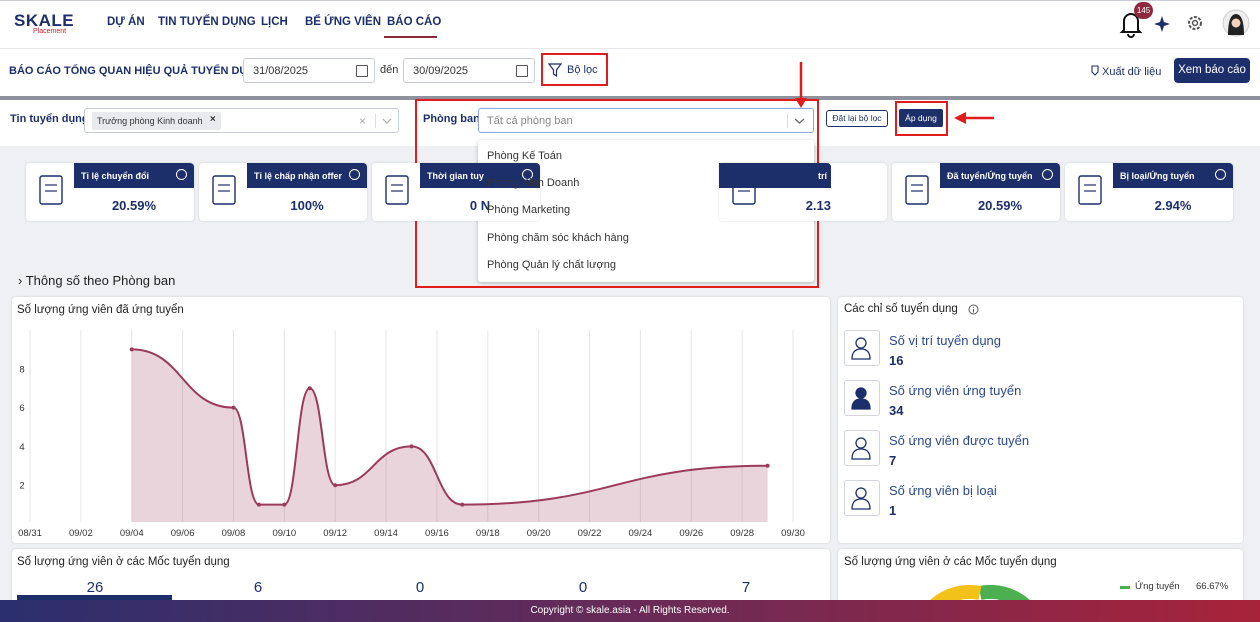  Describe the element at coordinates (945, 340) in the screenshot. I see `indicator-label: Số vị trí tuyển dụng` at that location.